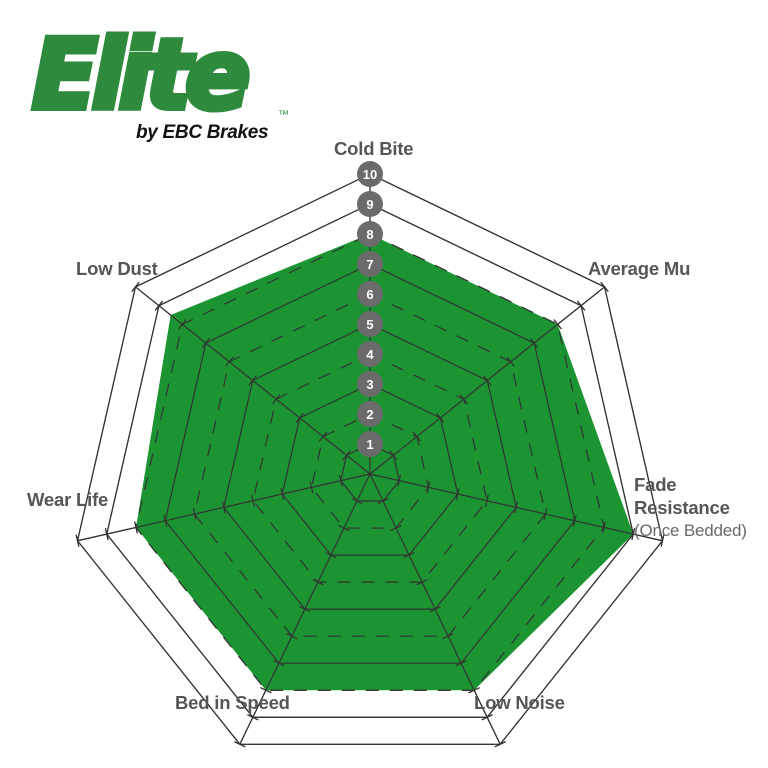 This screenshot has height=768, width=768. I want to click on axis-label-average-mu: Average Mu, so click(639, 268).